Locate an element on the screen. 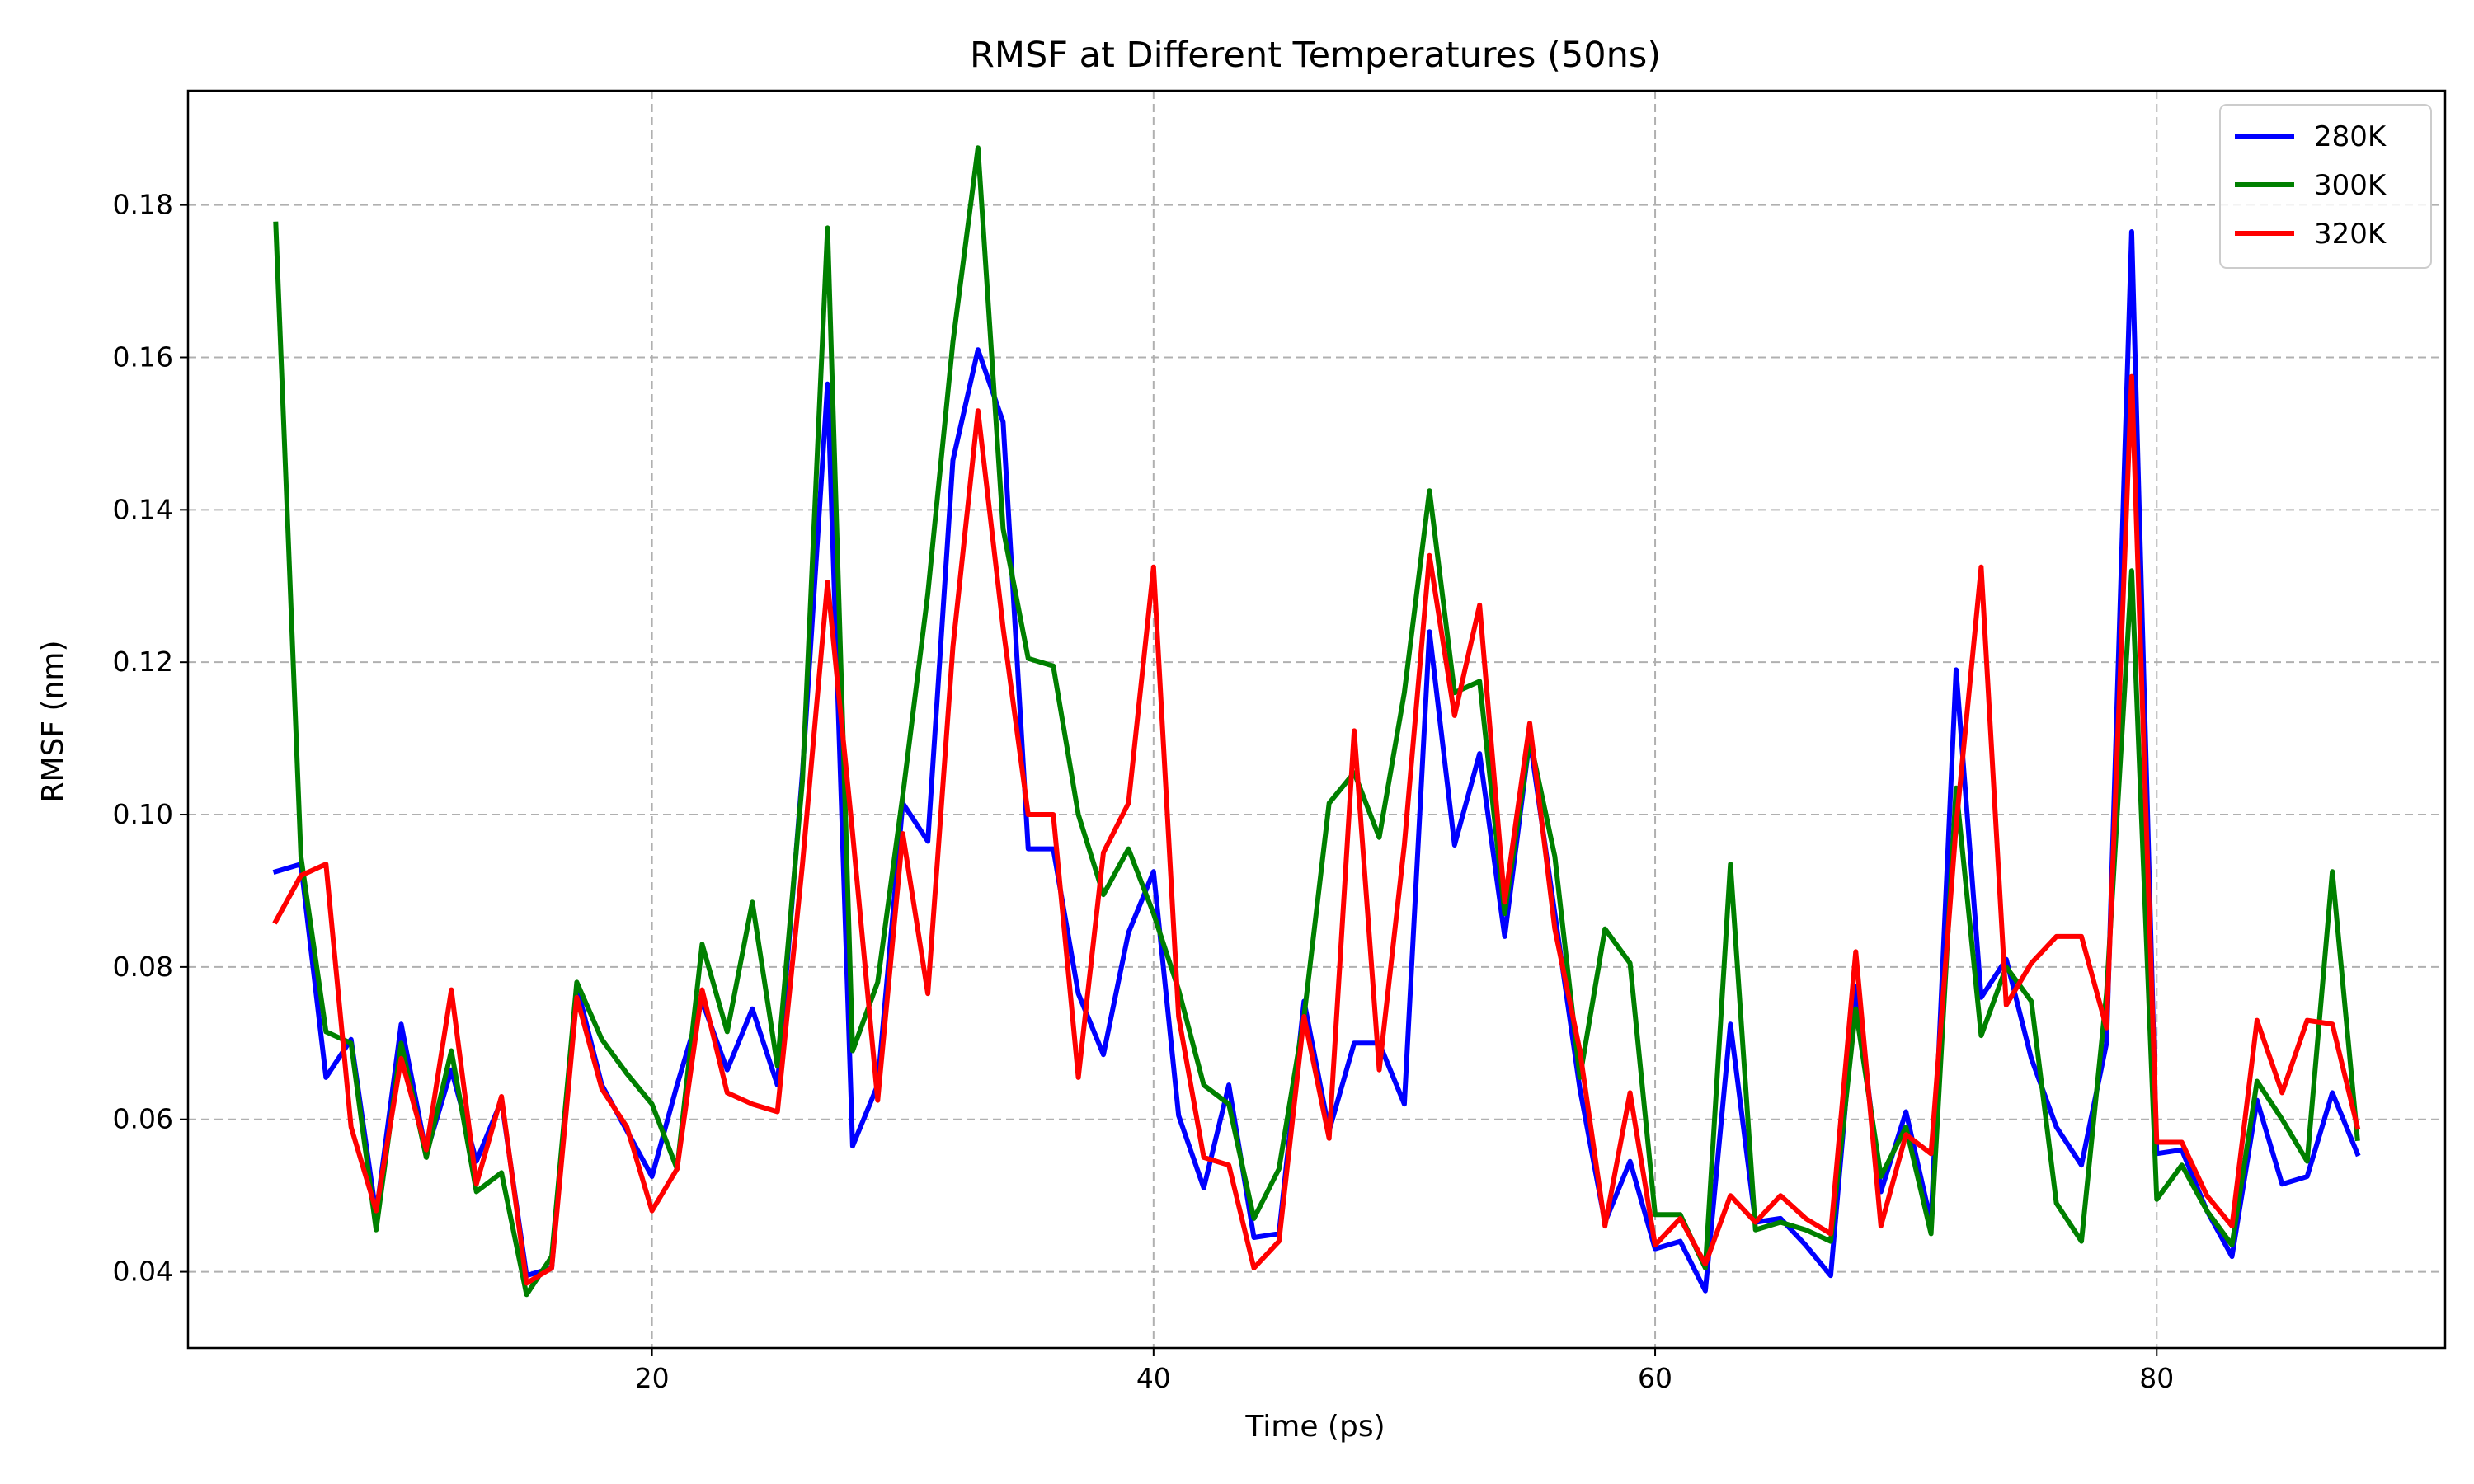 This screenshot has width=2474, height=1484. x-axis-label: Time (ps) is located at coordinates (1314, 1427).